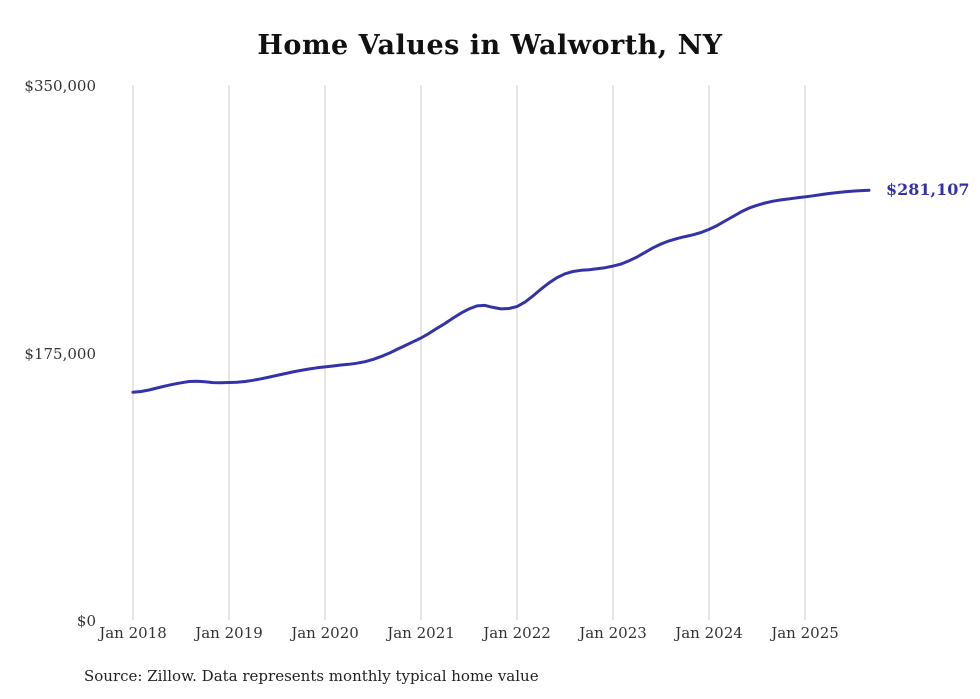  Describe the element at coordinates (325, 633) in the screenshot. I see `x-tick-label: Jan 2020` at that location.